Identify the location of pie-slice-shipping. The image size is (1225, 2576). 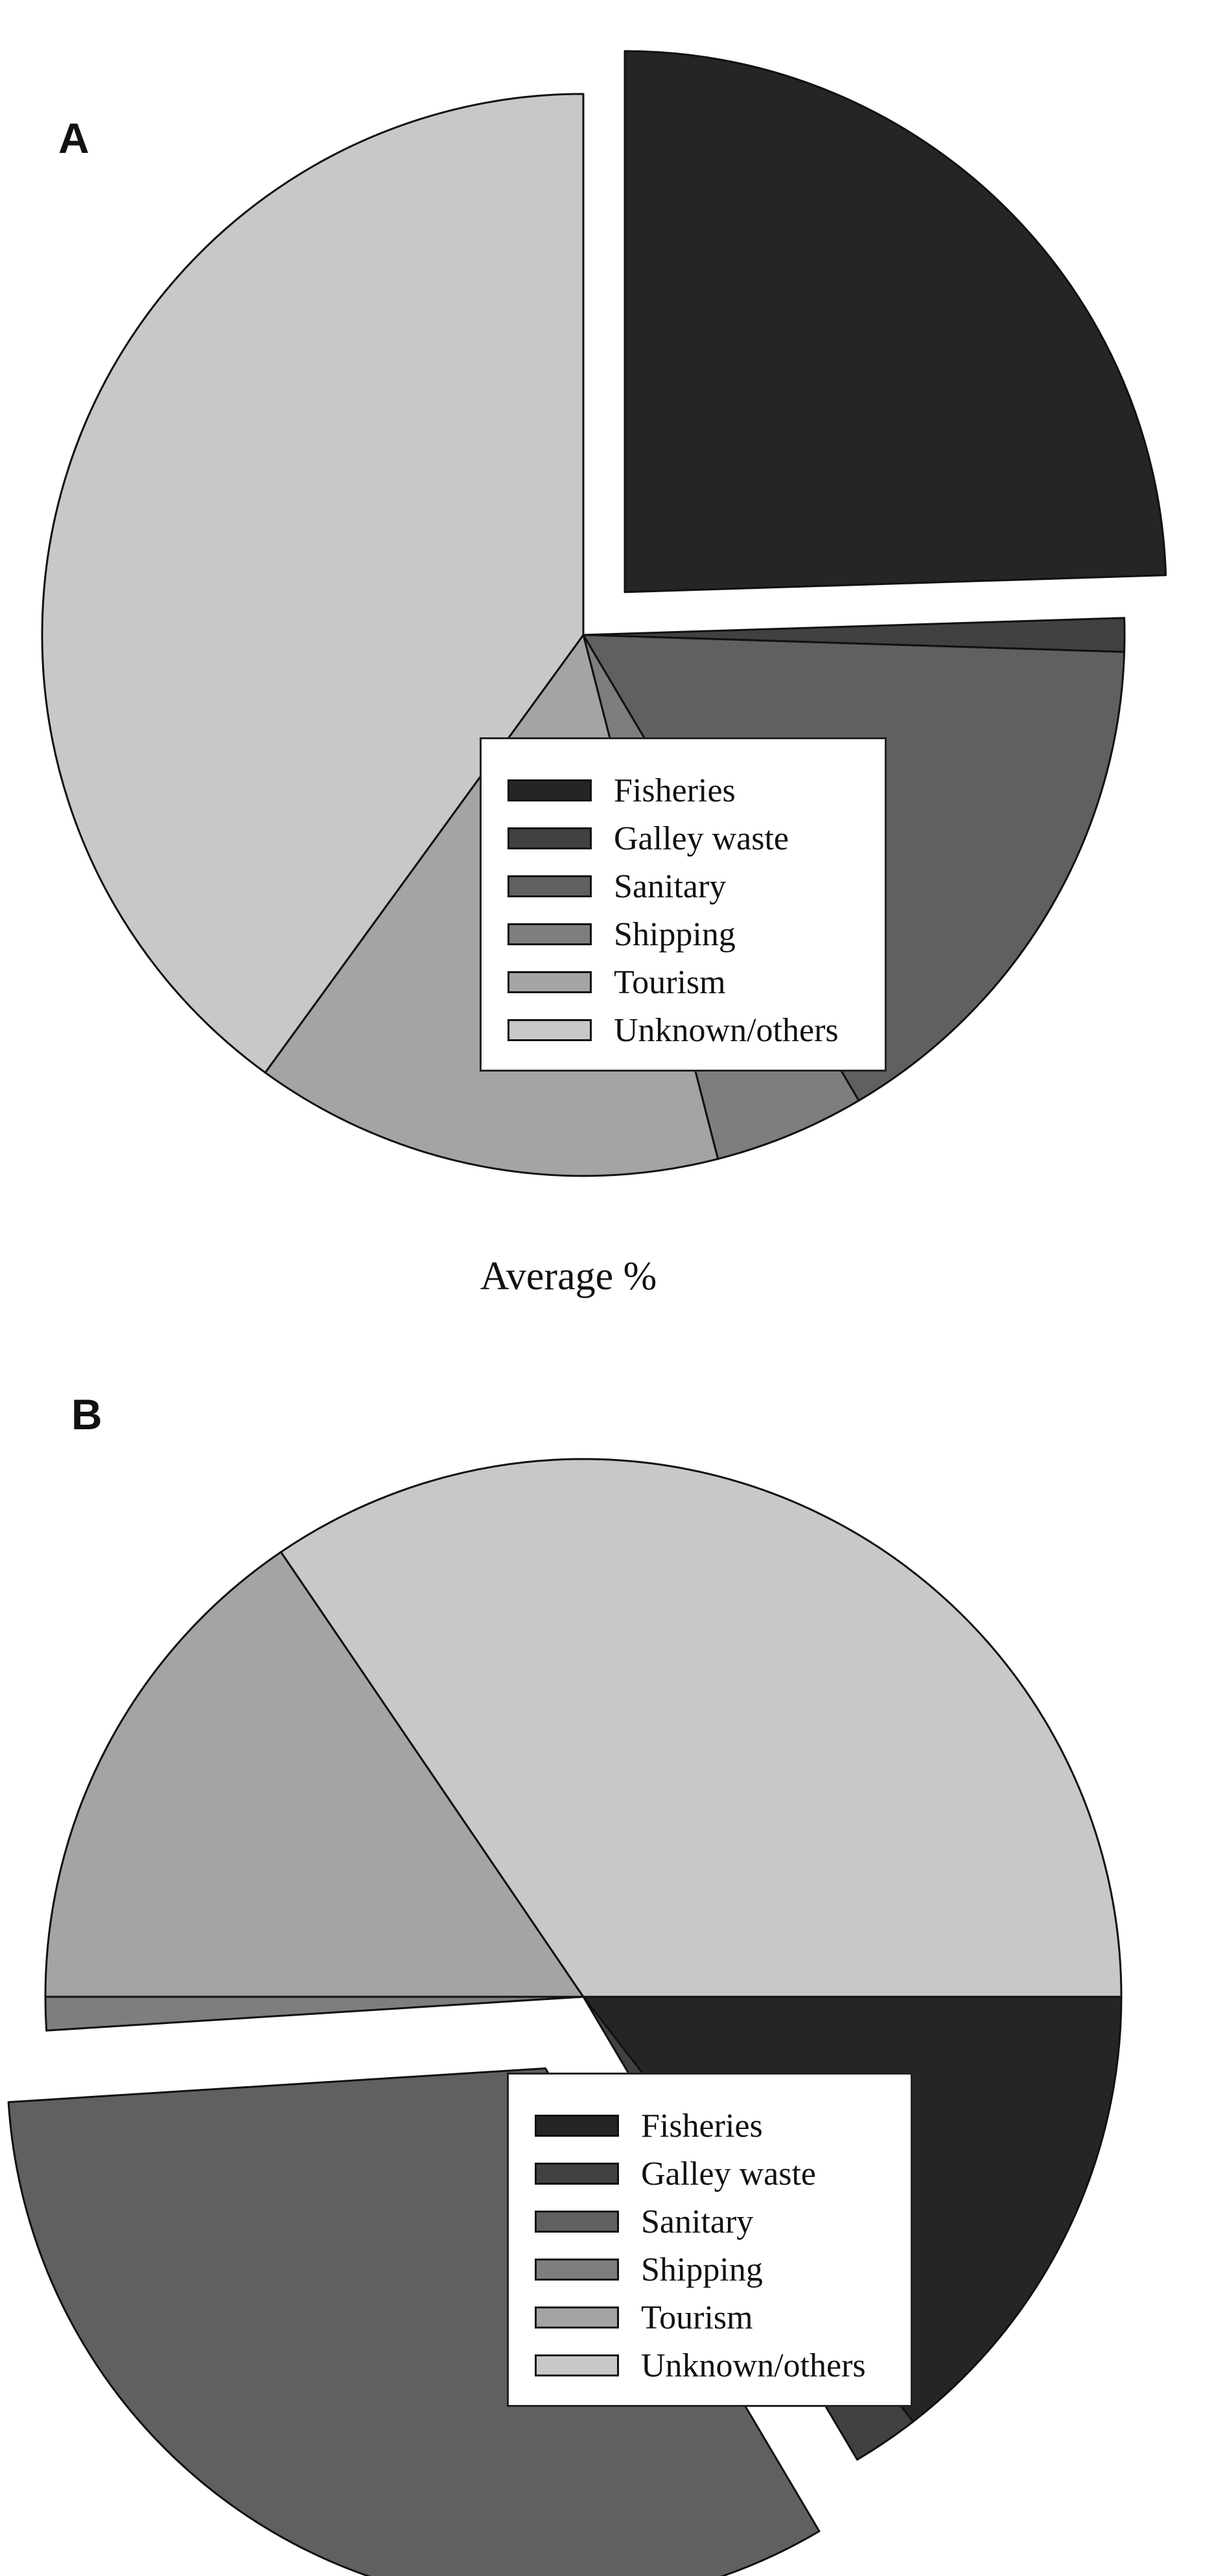
(314, 2013).